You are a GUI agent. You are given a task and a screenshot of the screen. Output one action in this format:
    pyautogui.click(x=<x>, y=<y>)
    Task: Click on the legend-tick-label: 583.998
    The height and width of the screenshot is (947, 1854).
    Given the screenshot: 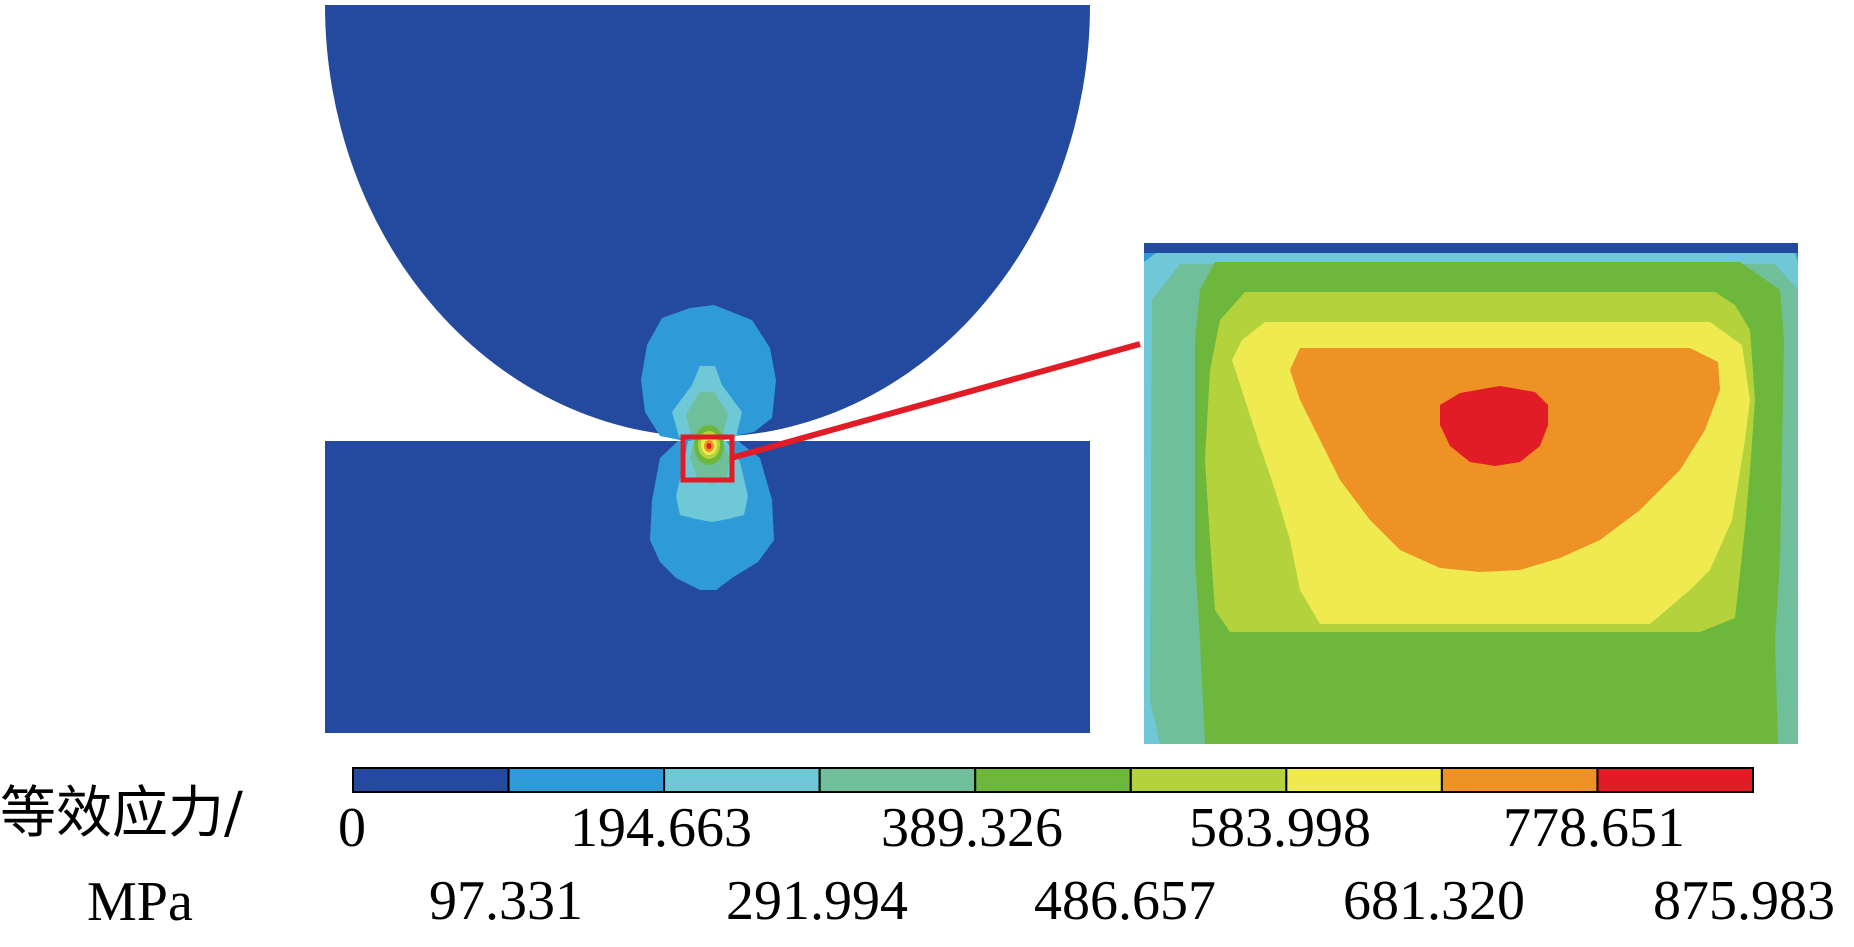 What is the action you would take?
    pyautogui.click(x=1280, y=828)
    